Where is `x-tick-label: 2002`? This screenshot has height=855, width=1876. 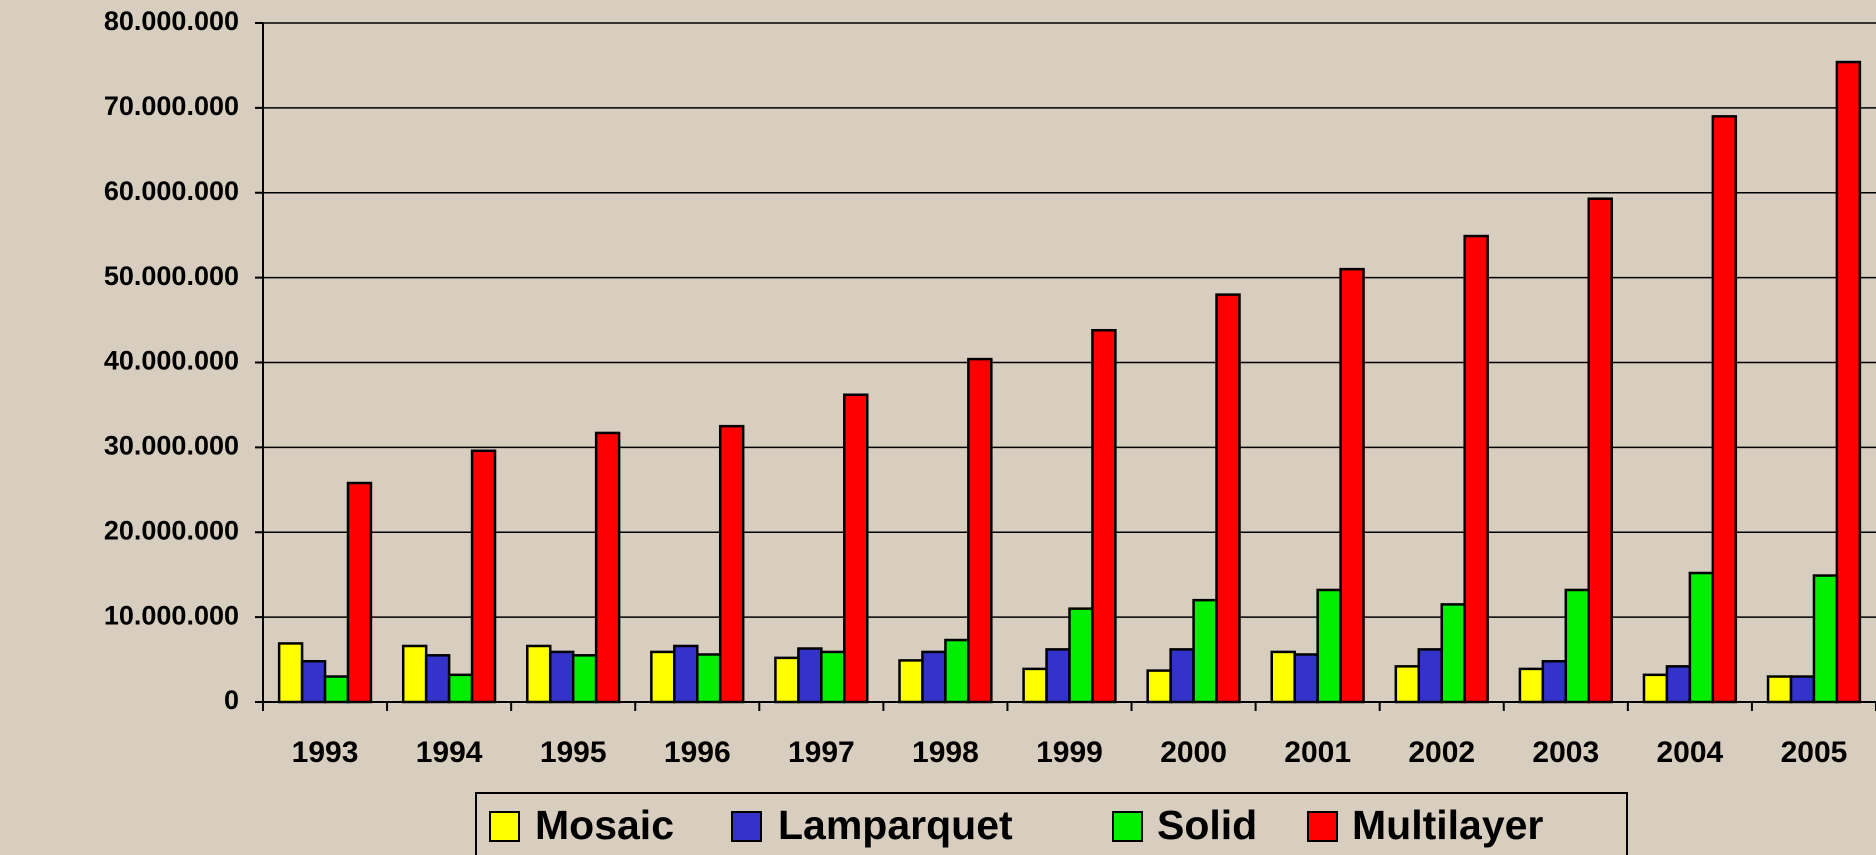
x-tick-label: 2002 is located at coordinates (1441, 752).